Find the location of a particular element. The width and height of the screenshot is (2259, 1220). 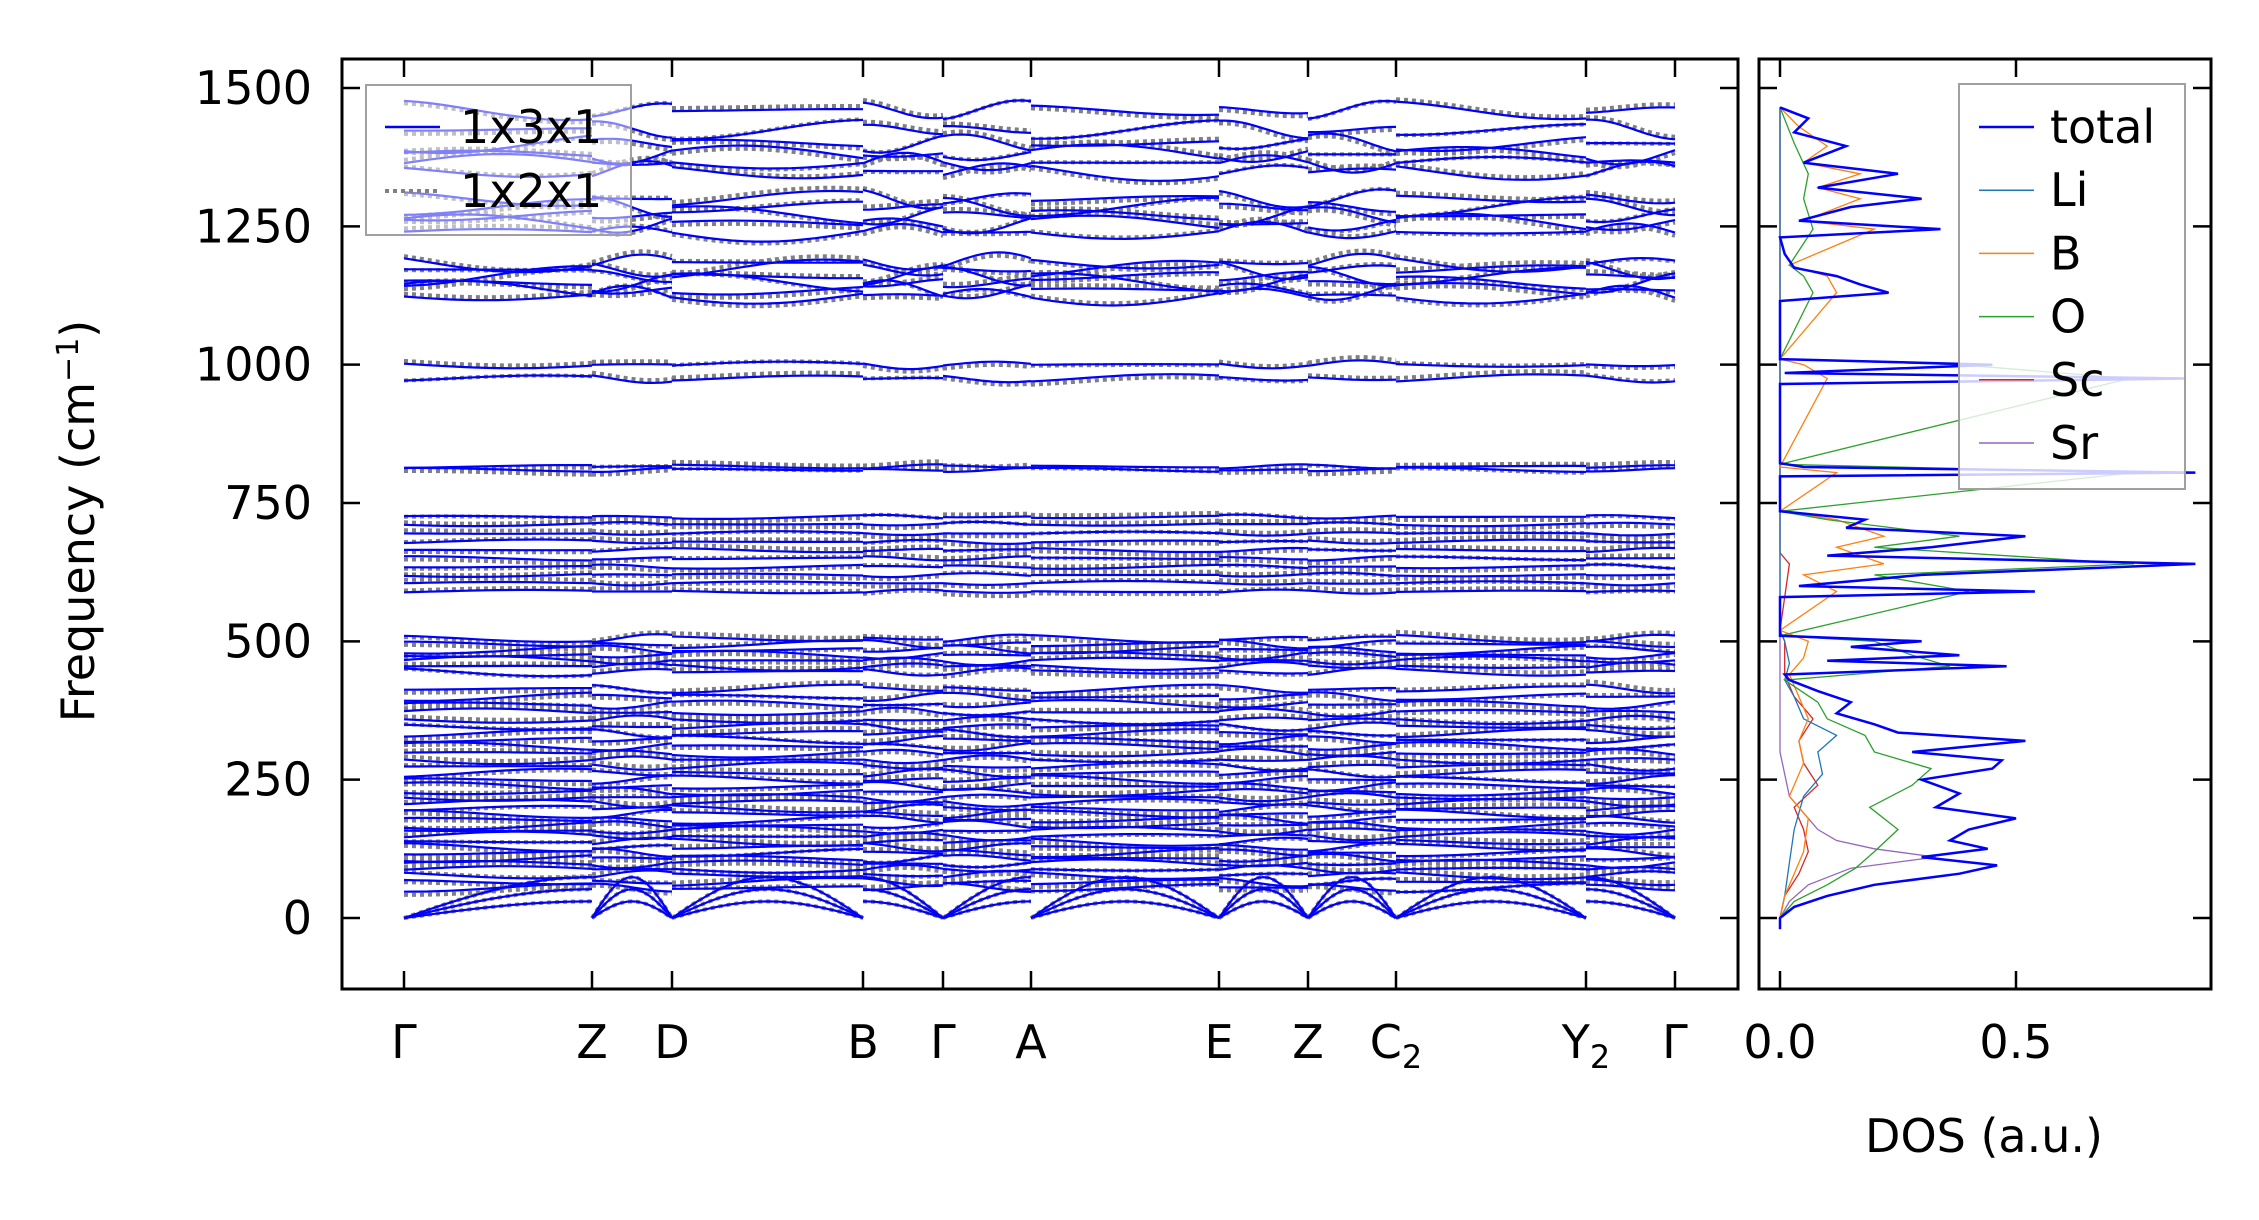

y-tick-label: 1250 is located at coordinates (253, 226).